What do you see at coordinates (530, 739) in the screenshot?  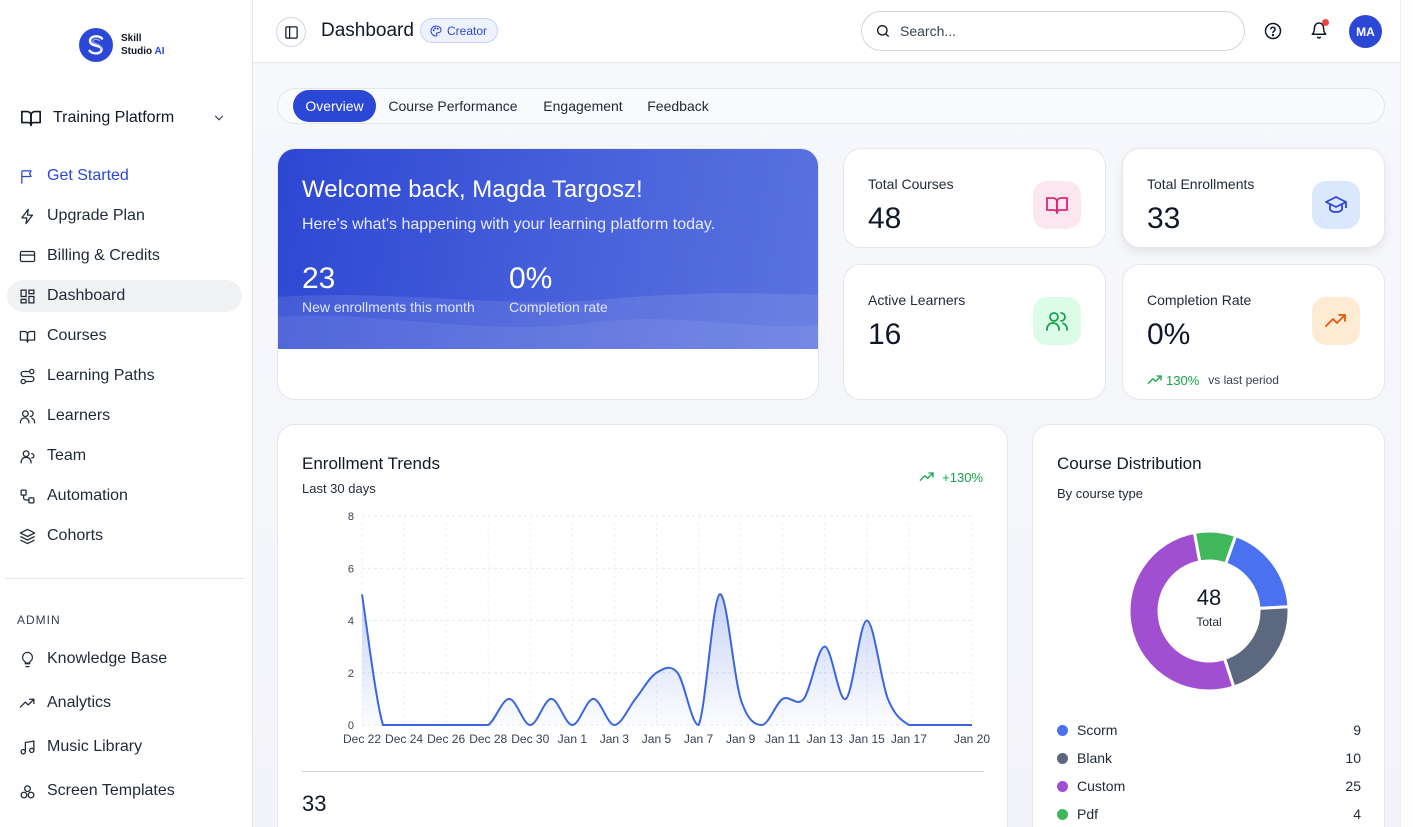 I see `x-tick-label: Dec 30` at bounding box center [530, 739].